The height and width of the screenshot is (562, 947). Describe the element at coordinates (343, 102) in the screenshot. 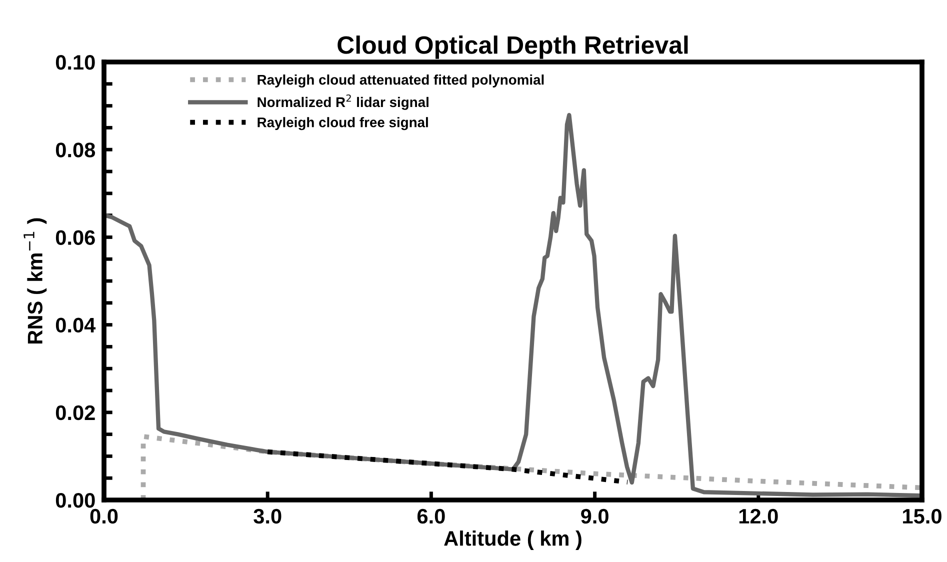

I see `legend-label: Normalized R$^{2}$ lidar signal` at that location.